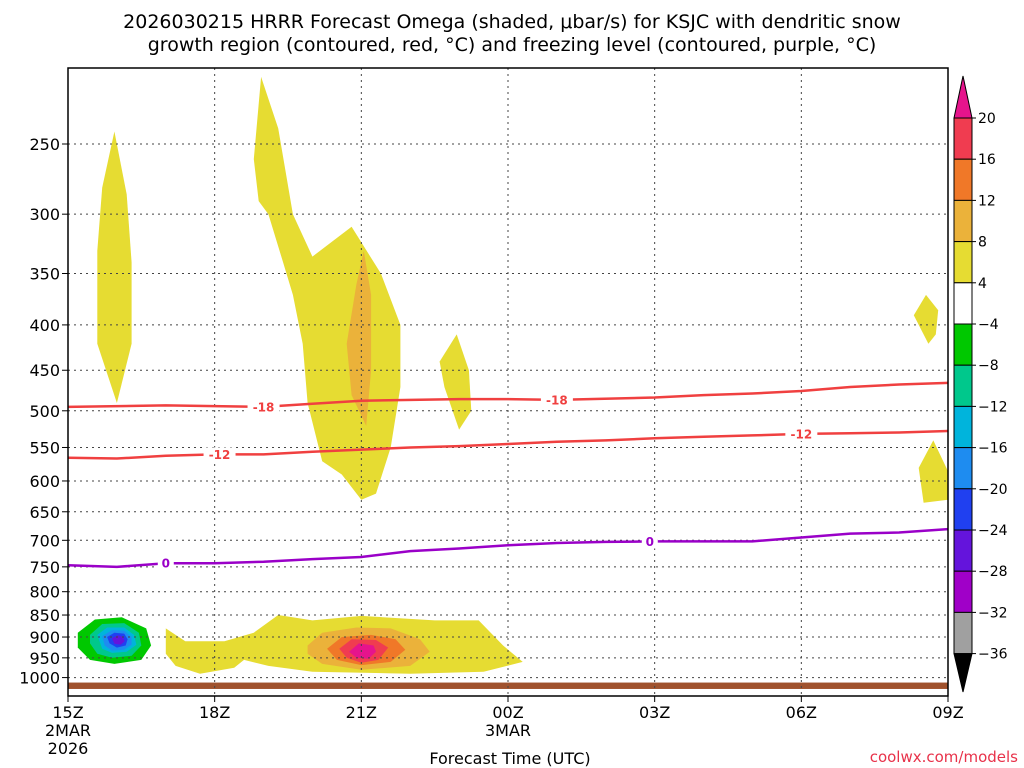  What do you see at coordinates (44, 144) in the screenshot?
I see `y-tick-label-250: 250` at bounding box center [44, 144].